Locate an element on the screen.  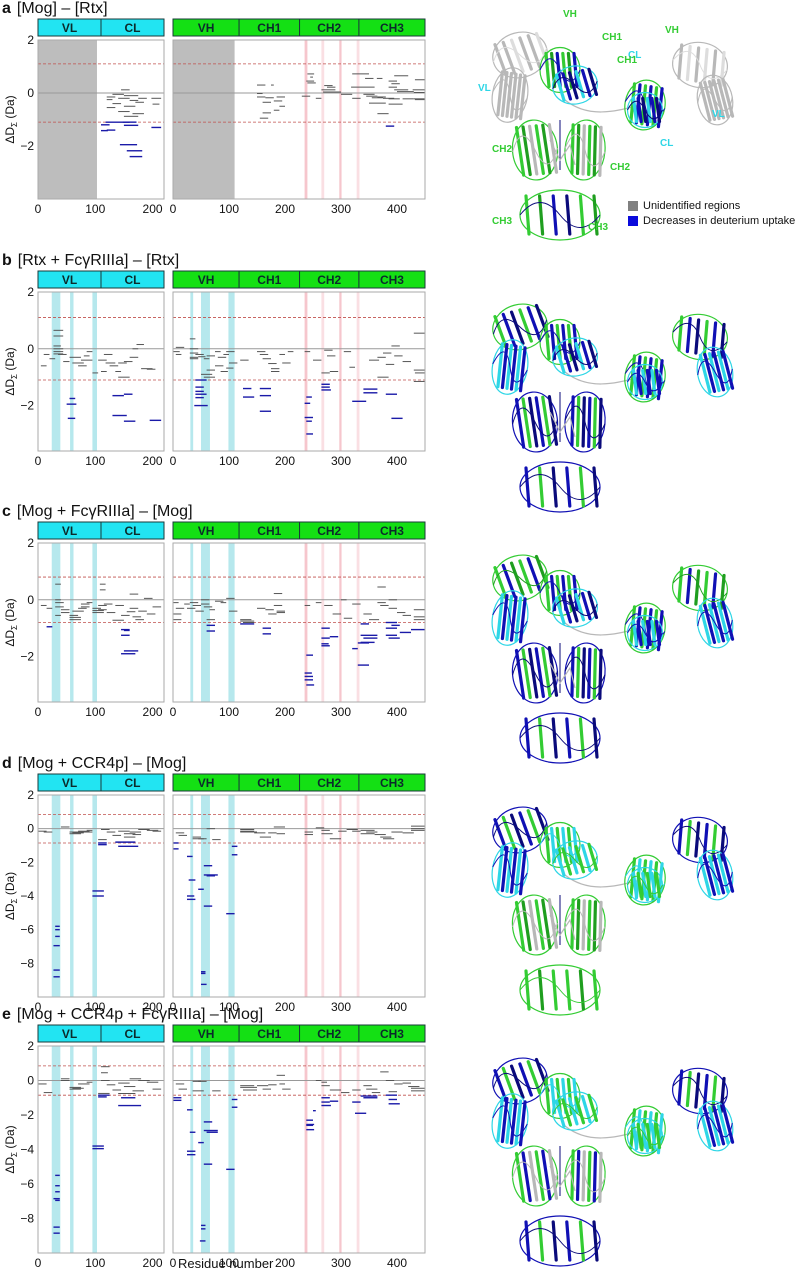
structure-label-cl-right: CL is located at coordinates (666, 143).